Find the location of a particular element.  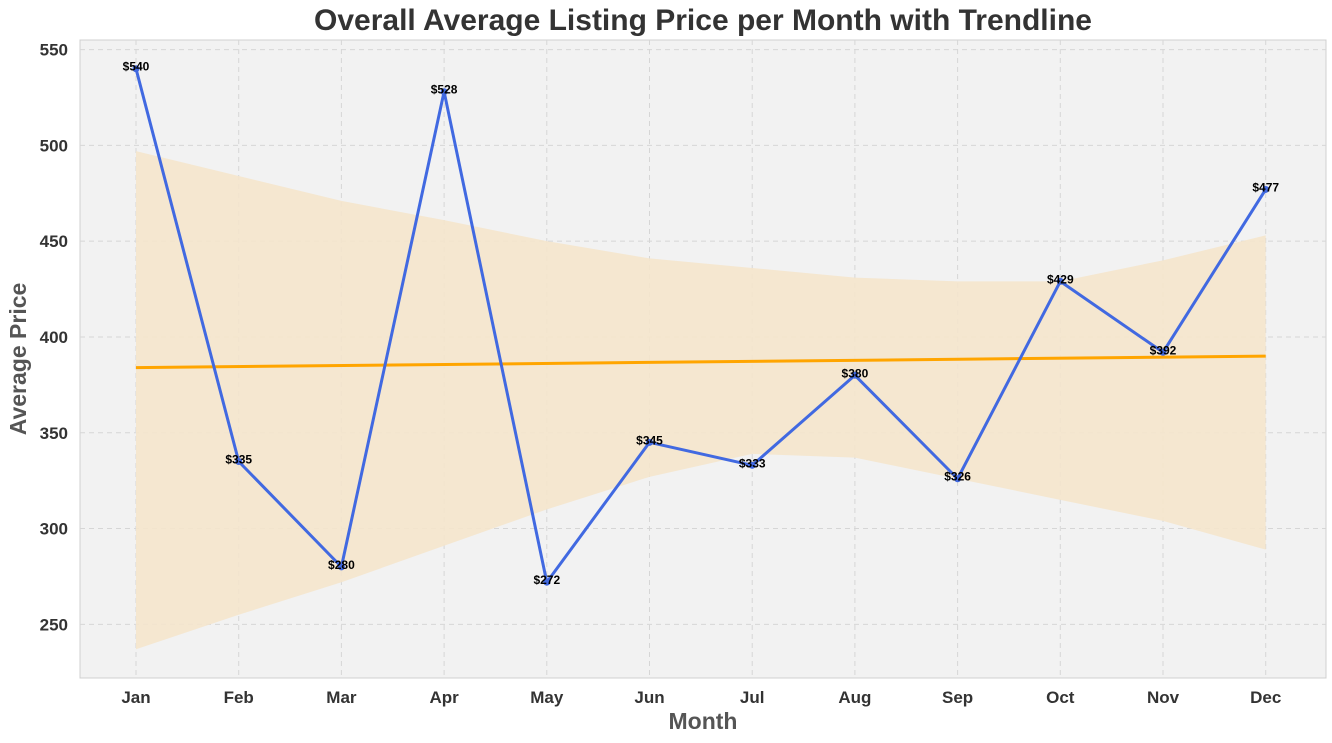

data-label: $540 is located at coordinates (136, 67).